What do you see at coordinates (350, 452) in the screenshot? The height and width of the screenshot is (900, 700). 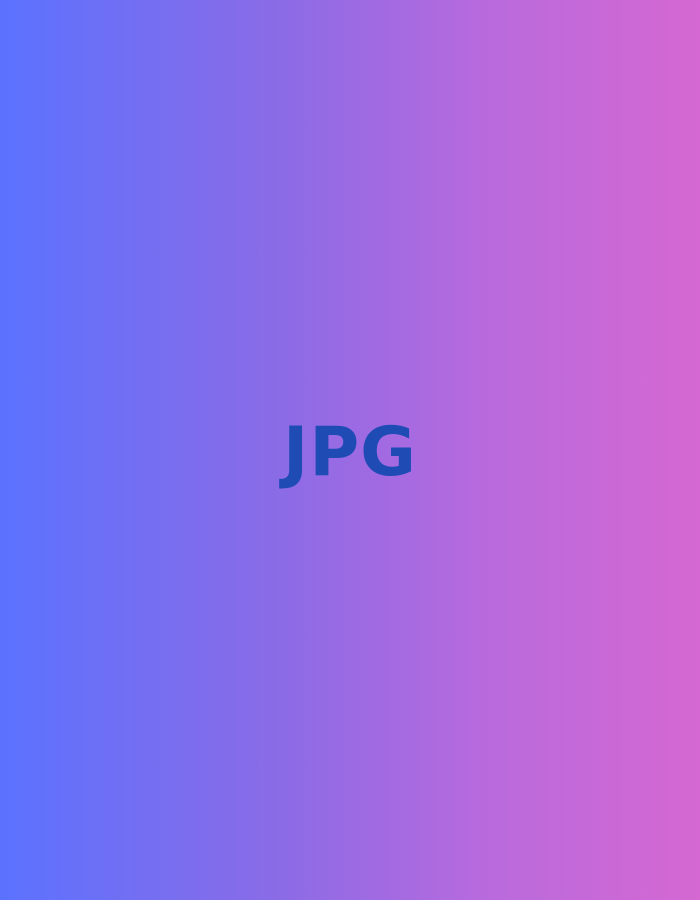 I see `file-type-label: JPG` at bounding box center [350, 452].